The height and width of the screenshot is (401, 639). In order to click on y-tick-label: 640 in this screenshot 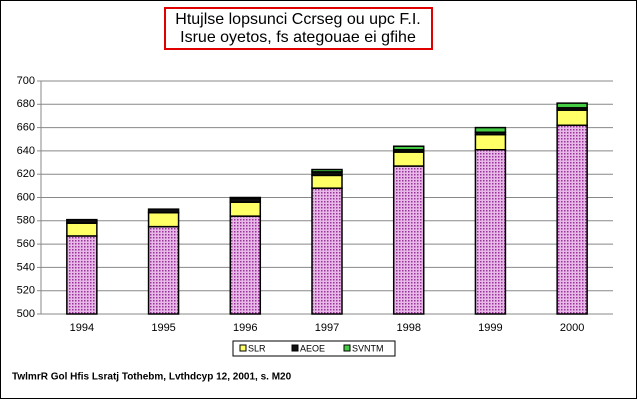, I will do `click(26, 151)`.